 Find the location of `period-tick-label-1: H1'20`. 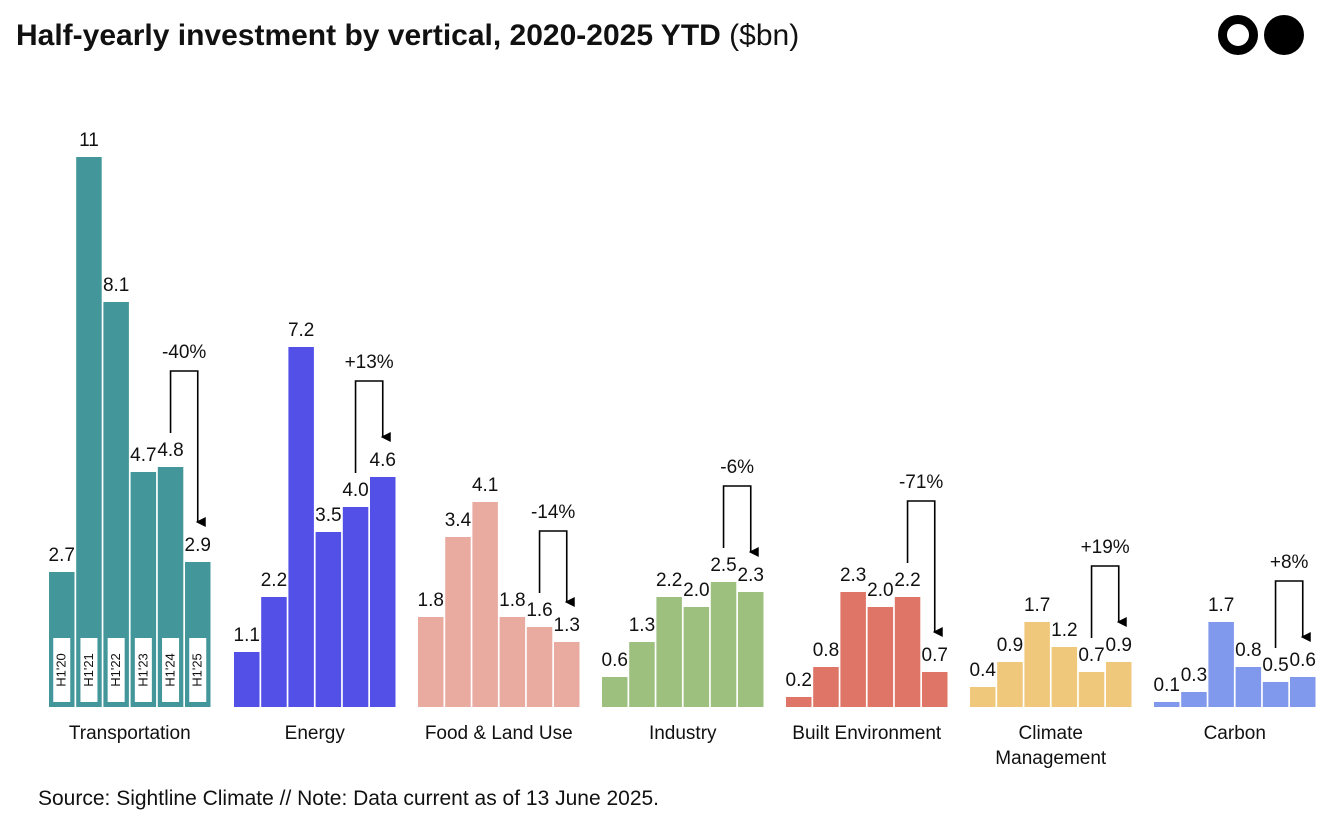

period-tick-label-1: H1'20 is located at coordinates (61, 670).